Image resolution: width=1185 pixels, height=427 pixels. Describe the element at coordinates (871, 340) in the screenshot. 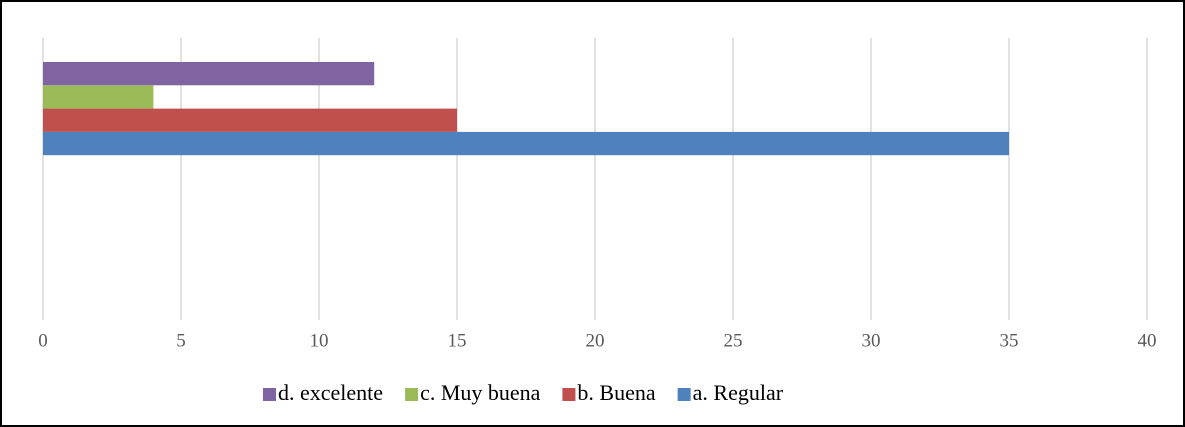

I see `x-tick-label: 30` at that location.